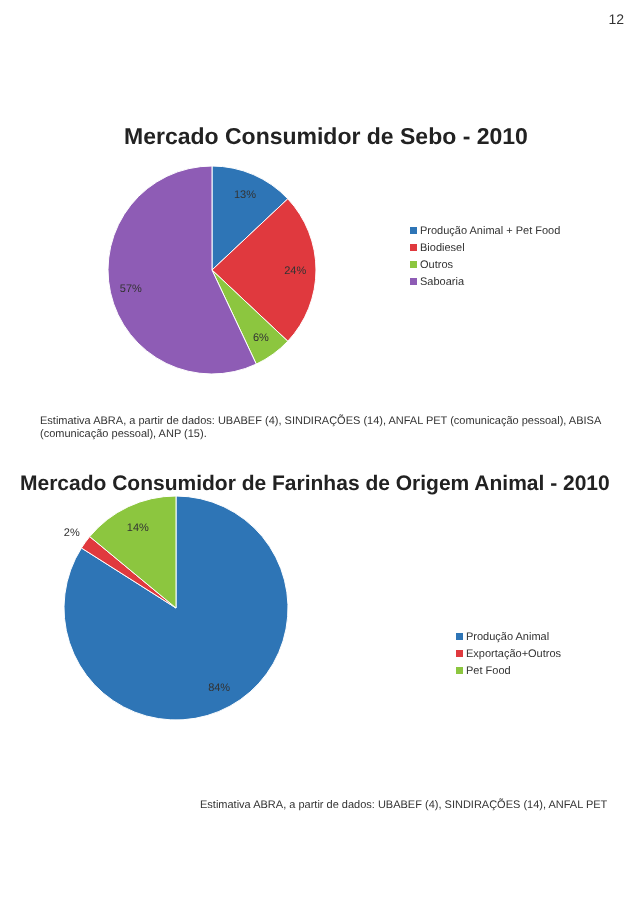  I want to click on chart-title: Mercado Consumidor de Sebo - 2010, so click(326, 138).